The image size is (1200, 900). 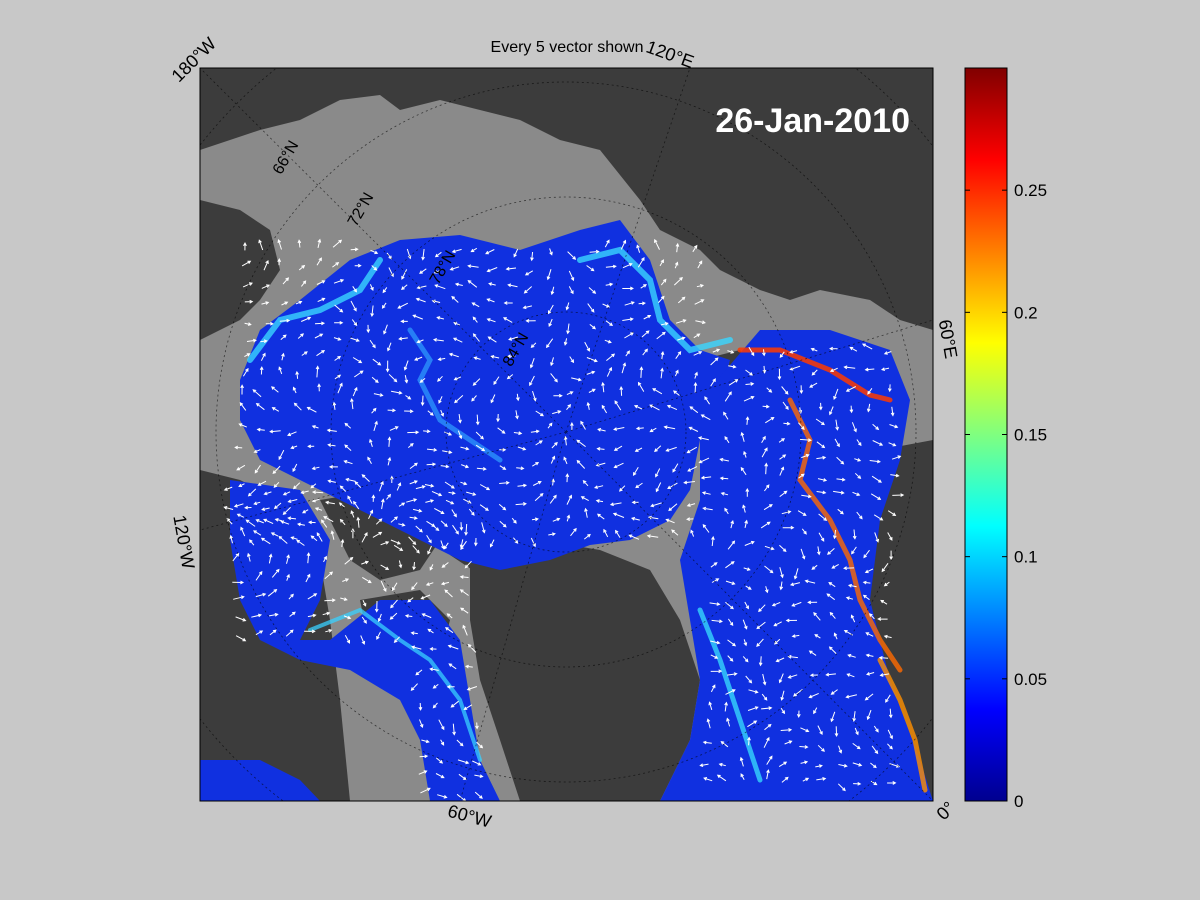 I want to click on date-label: 26-Jan-2010, so click(x=812, y=121).